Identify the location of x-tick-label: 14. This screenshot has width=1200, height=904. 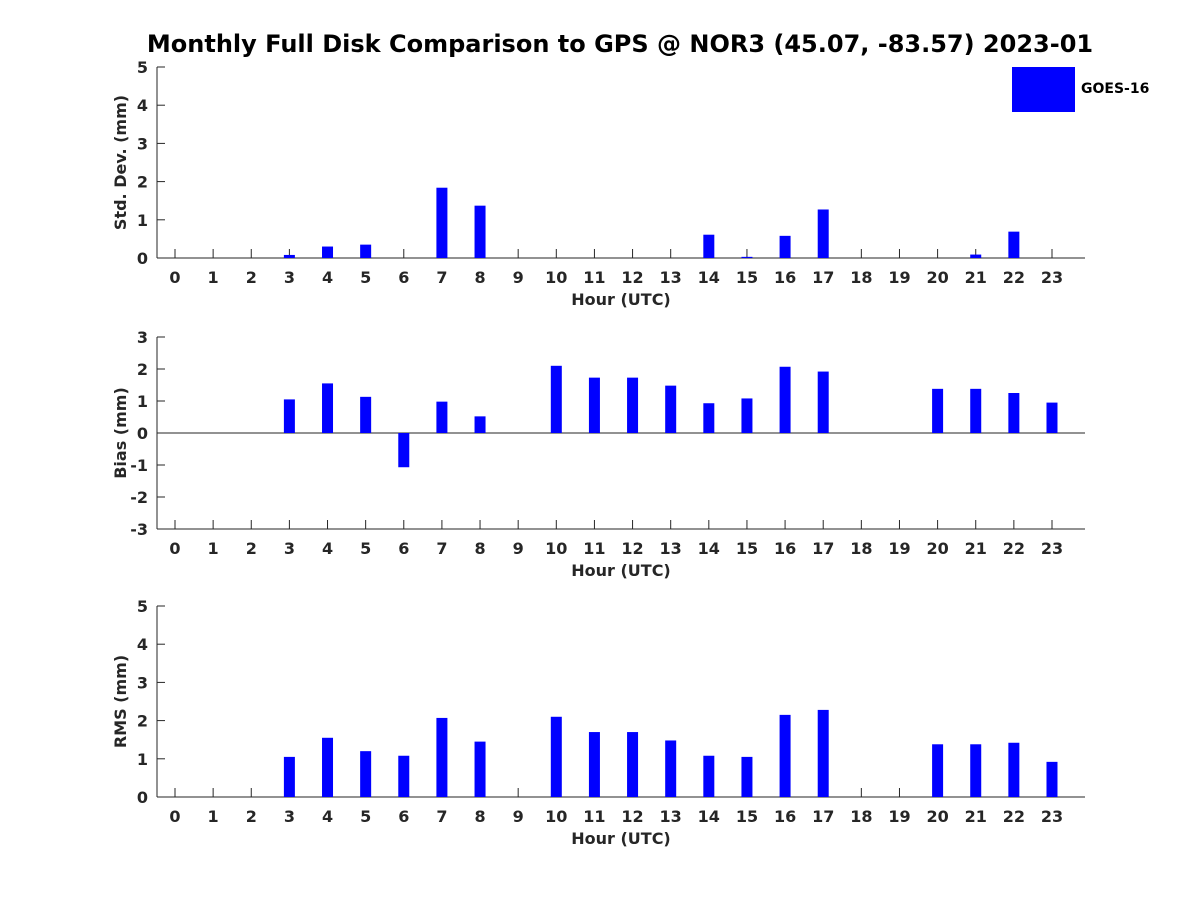
(709, 816).